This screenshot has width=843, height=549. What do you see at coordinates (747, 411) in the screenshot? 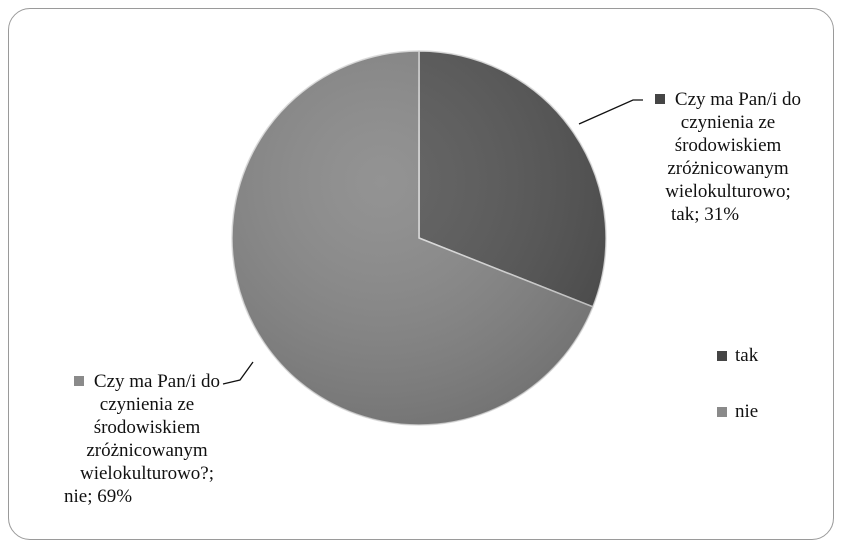
I see `legend-label-nie: nie` at bounding box center [747, 411].